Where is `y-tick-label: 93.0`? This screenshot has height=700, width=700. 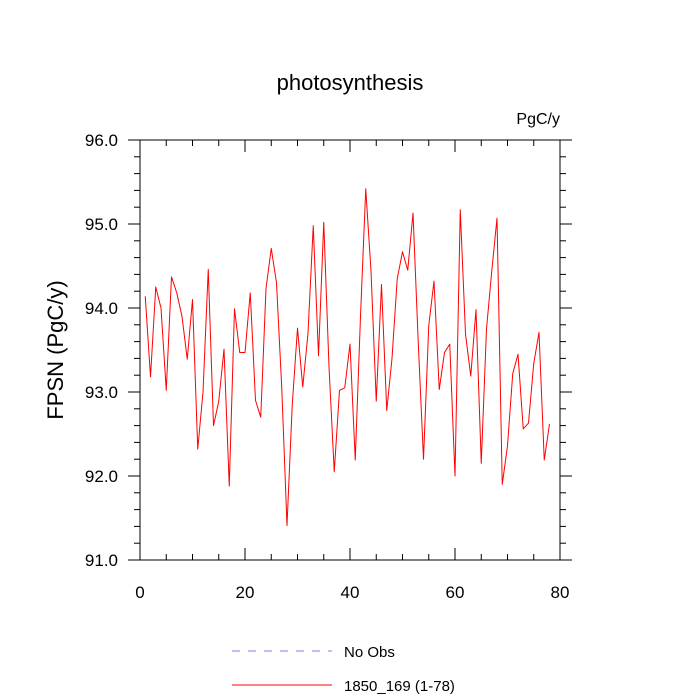 y-tick-label: 93.0 is located at coordinates (101, 392).